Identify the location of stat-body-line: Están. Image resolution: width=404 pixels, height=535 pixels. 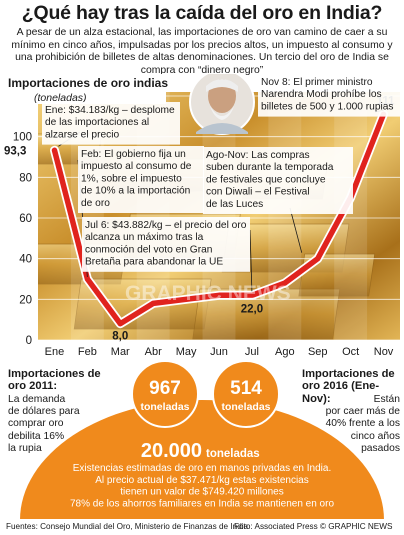
(386, 399).